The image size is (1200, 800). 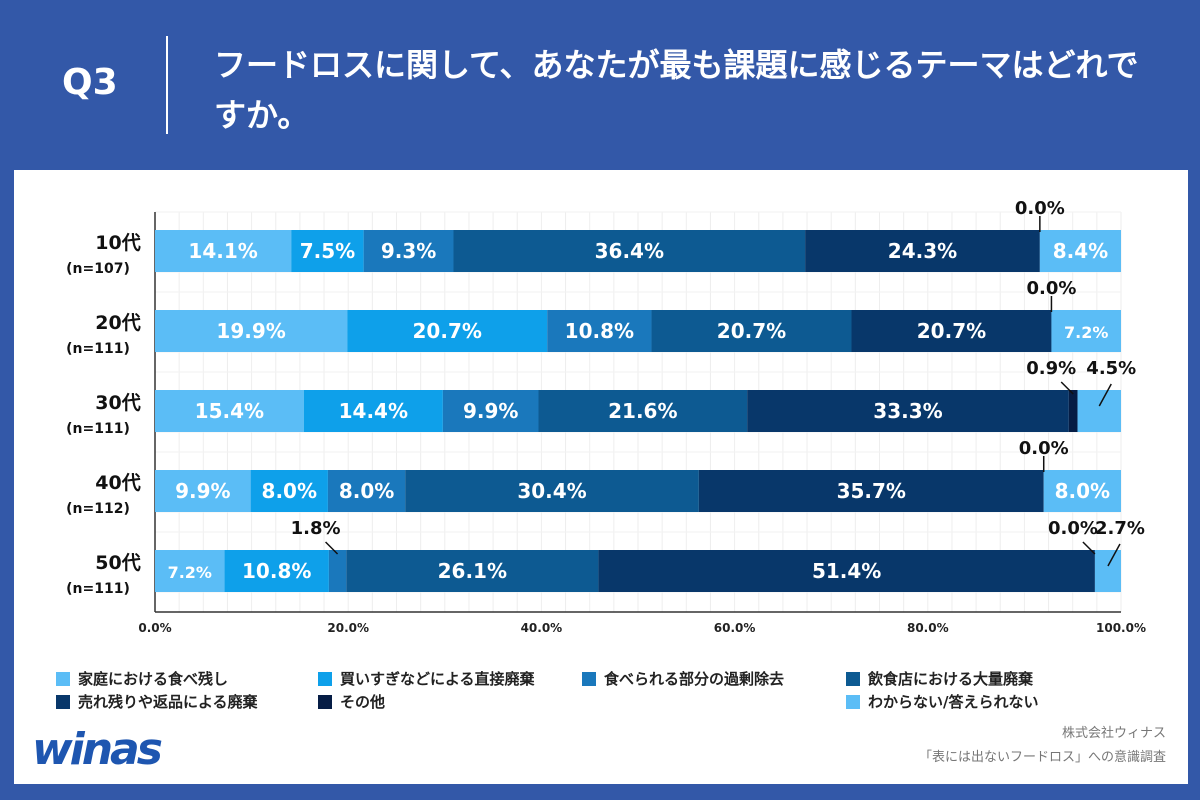 What do you see at coordinates (1042, 746) in the screenshot?
I see `source: 株式会社ウィナス 「表には出ないフードロス」への意識調査` at bounding box center [1042, 746].